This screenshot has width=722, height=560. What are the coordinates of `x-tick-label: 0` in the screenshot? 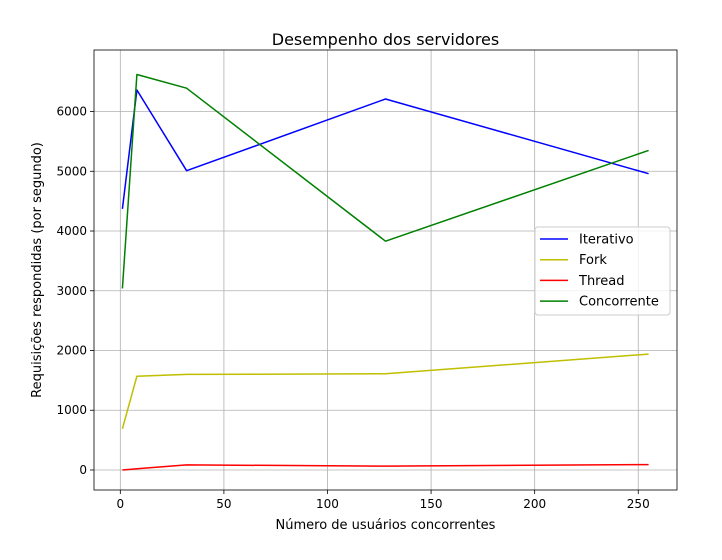 It's located at (120, 504).